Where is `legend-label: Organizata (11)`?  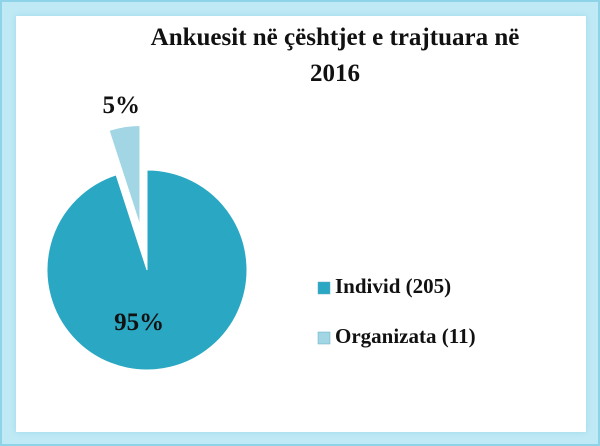
legend-label: Organizata (11) is located at coordinates (405, 336).